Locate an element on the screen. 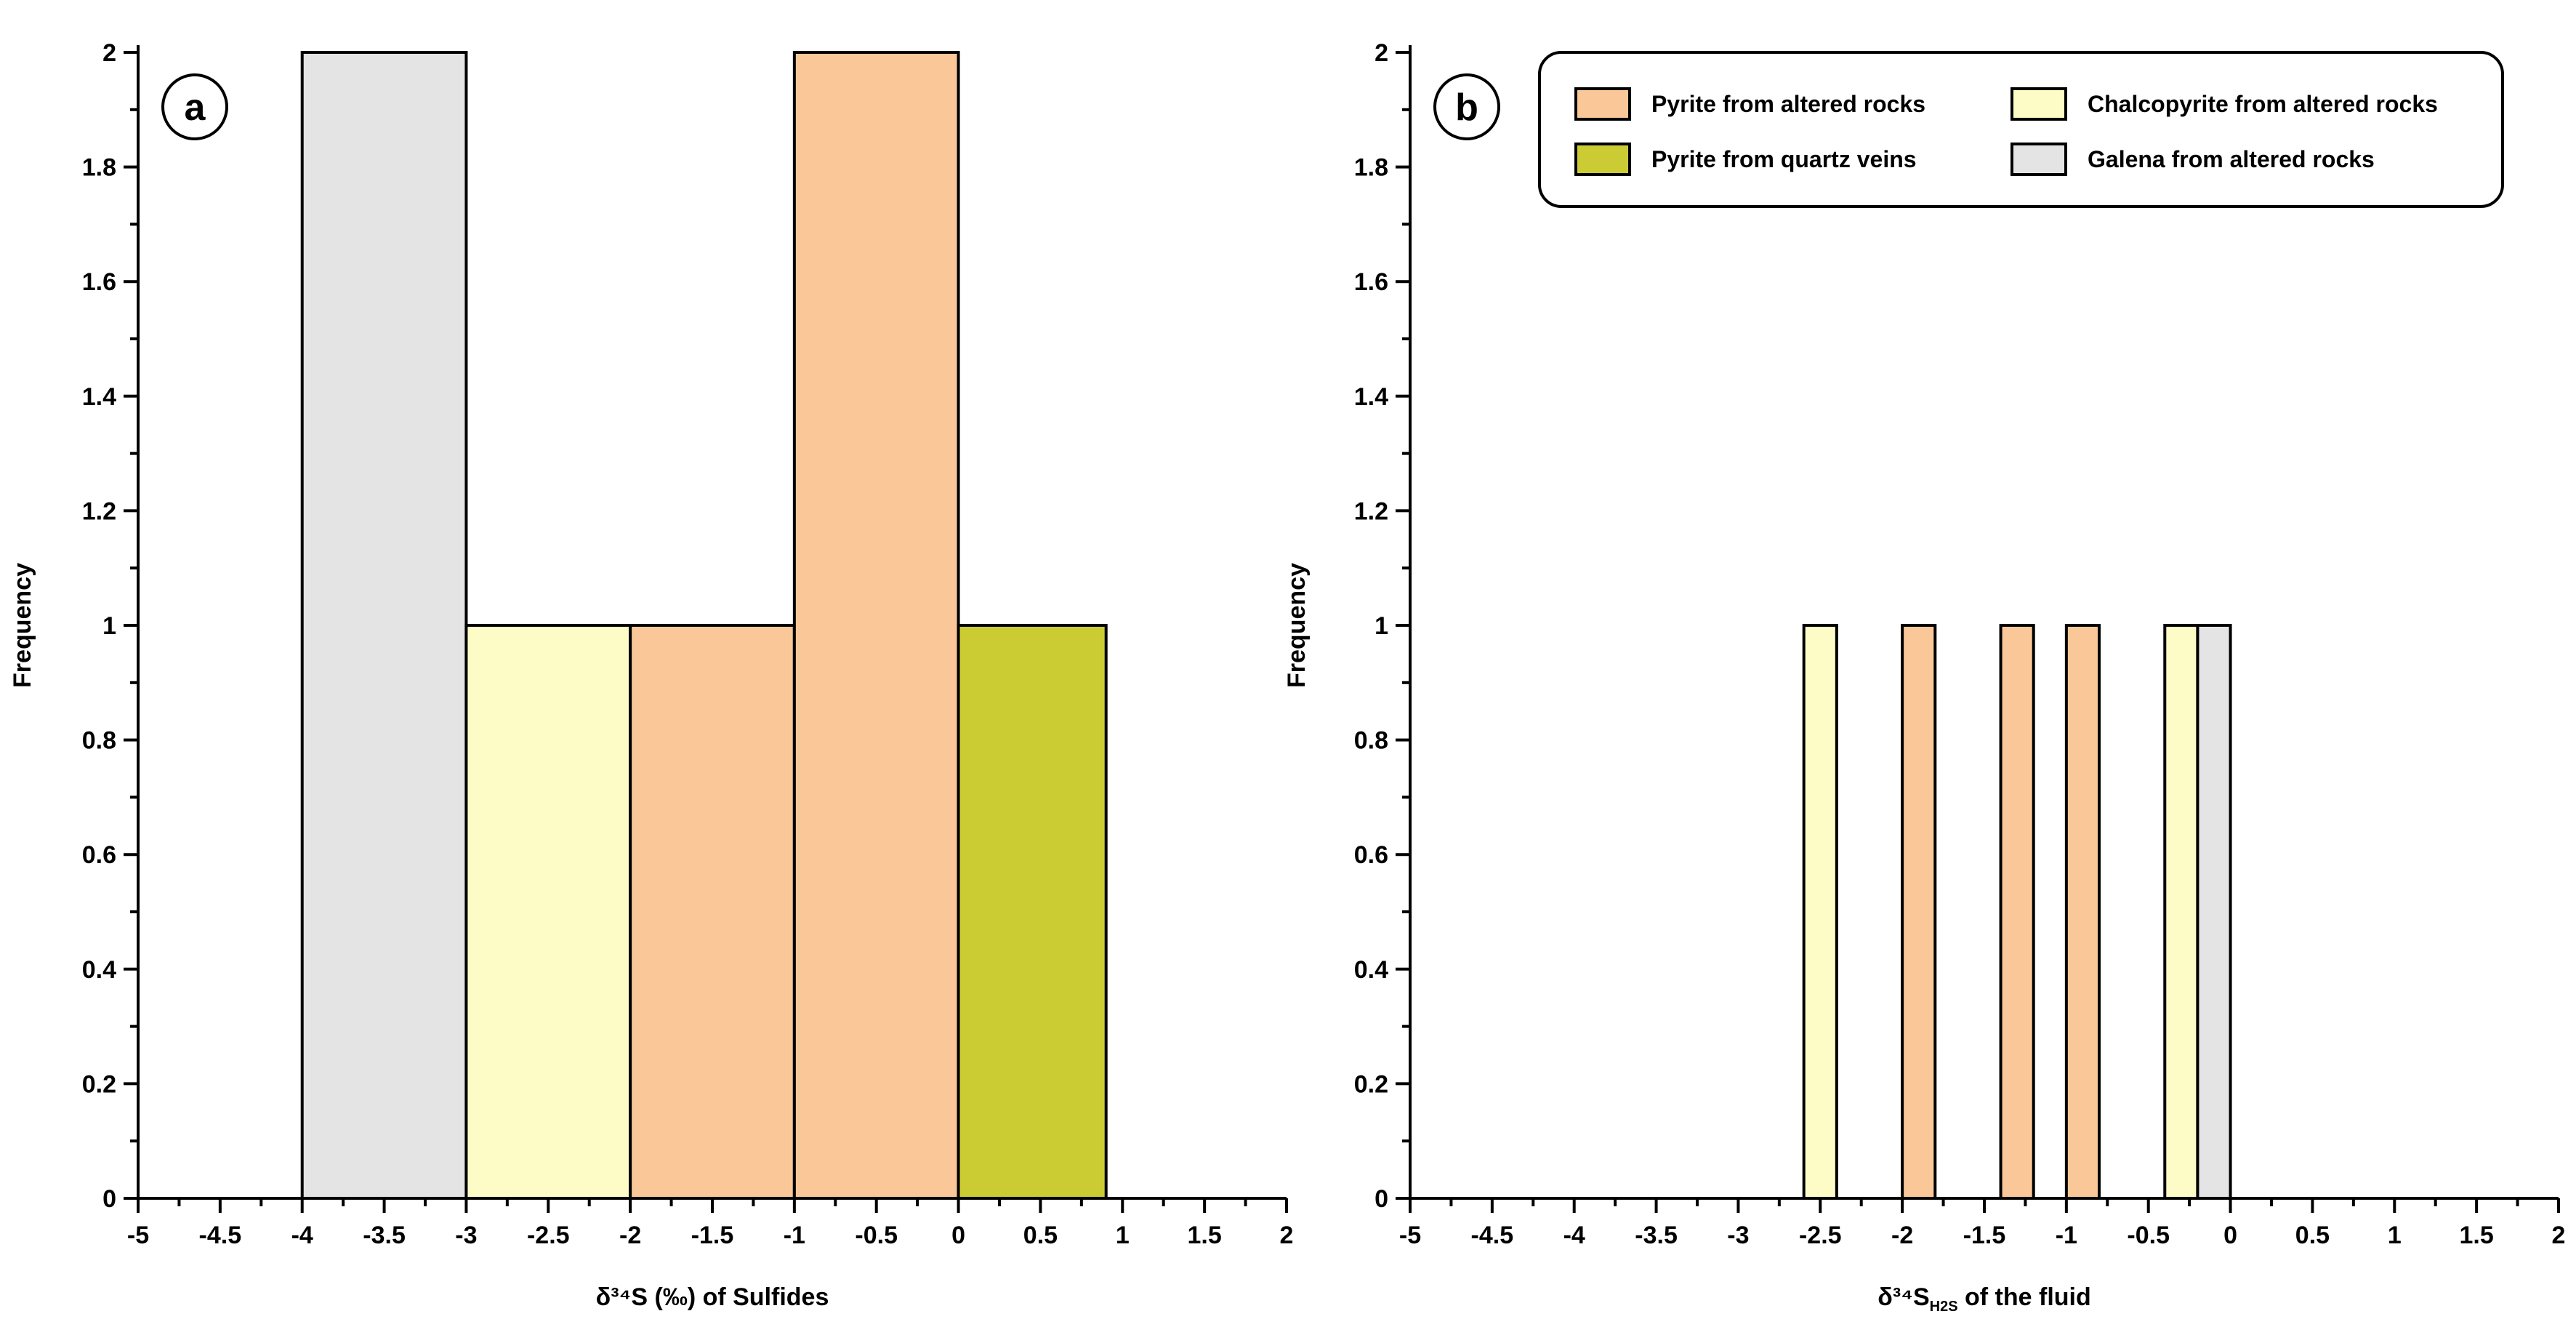 This screenshot has width=2576, height=1335. x-tick-label-b-10: 0 is located at coordinates (2230, 1235).